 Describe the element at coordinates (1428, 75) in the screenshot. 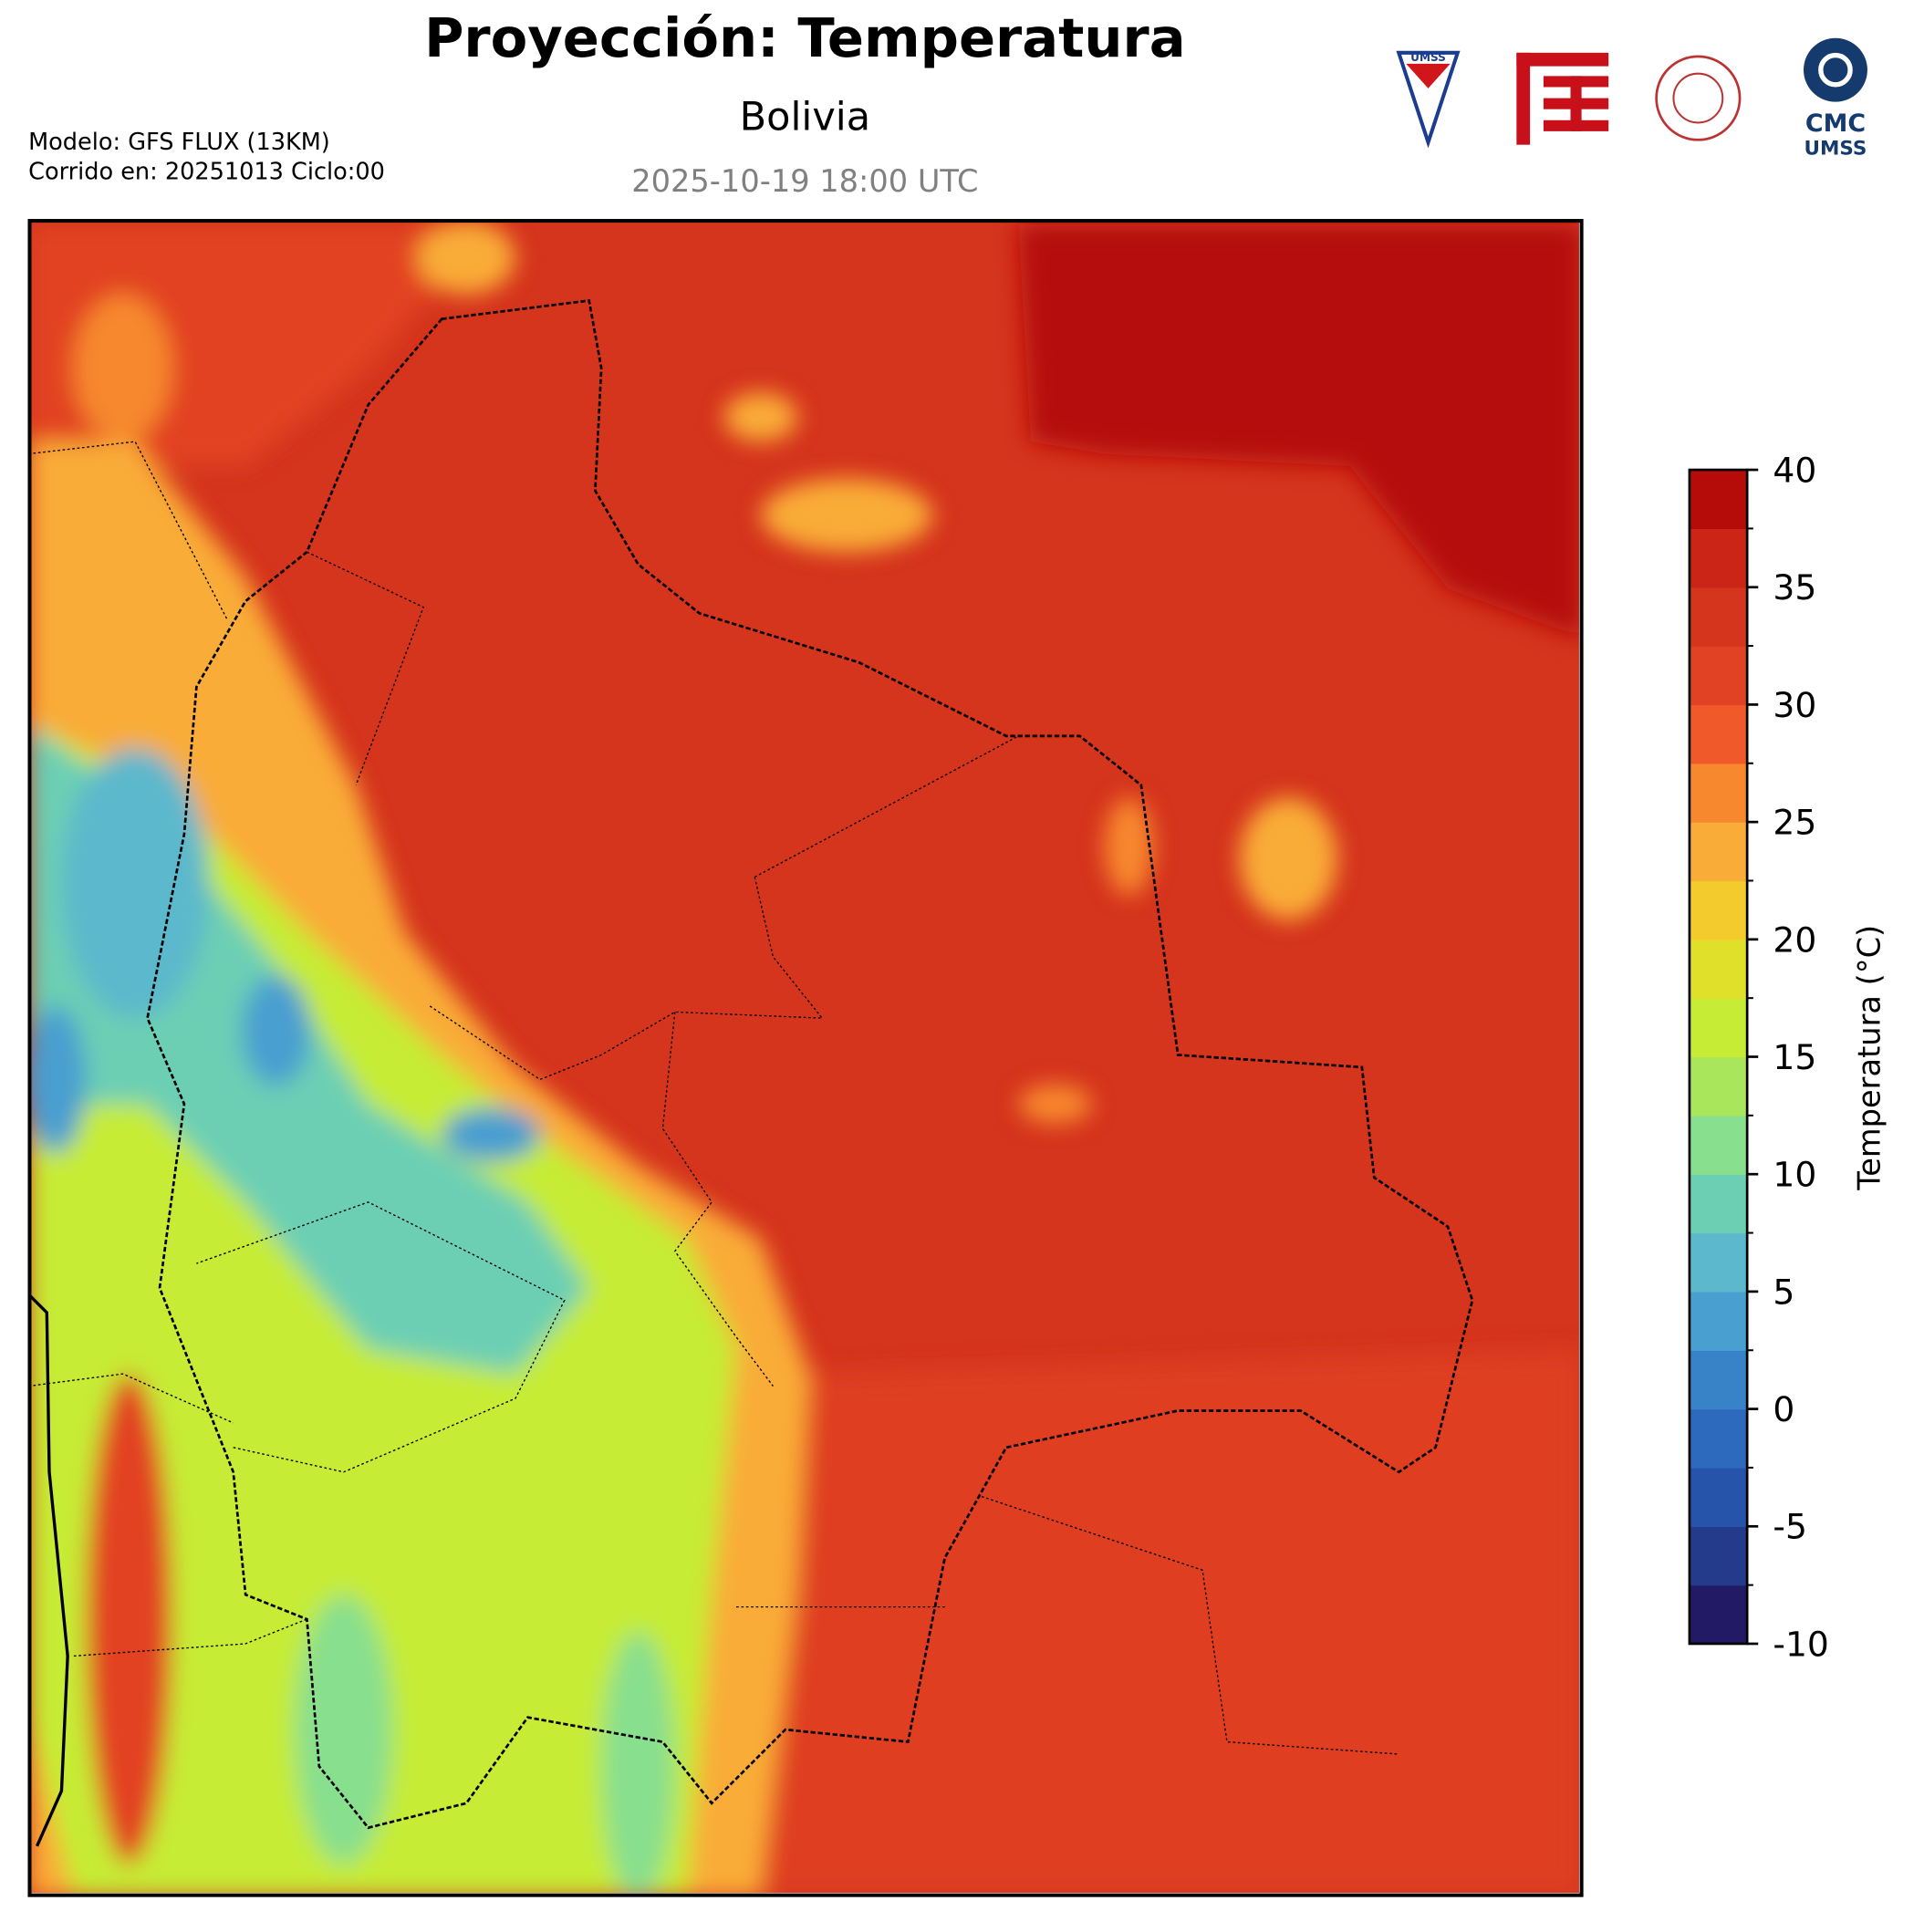

I see `umss-shield-red` at that location.